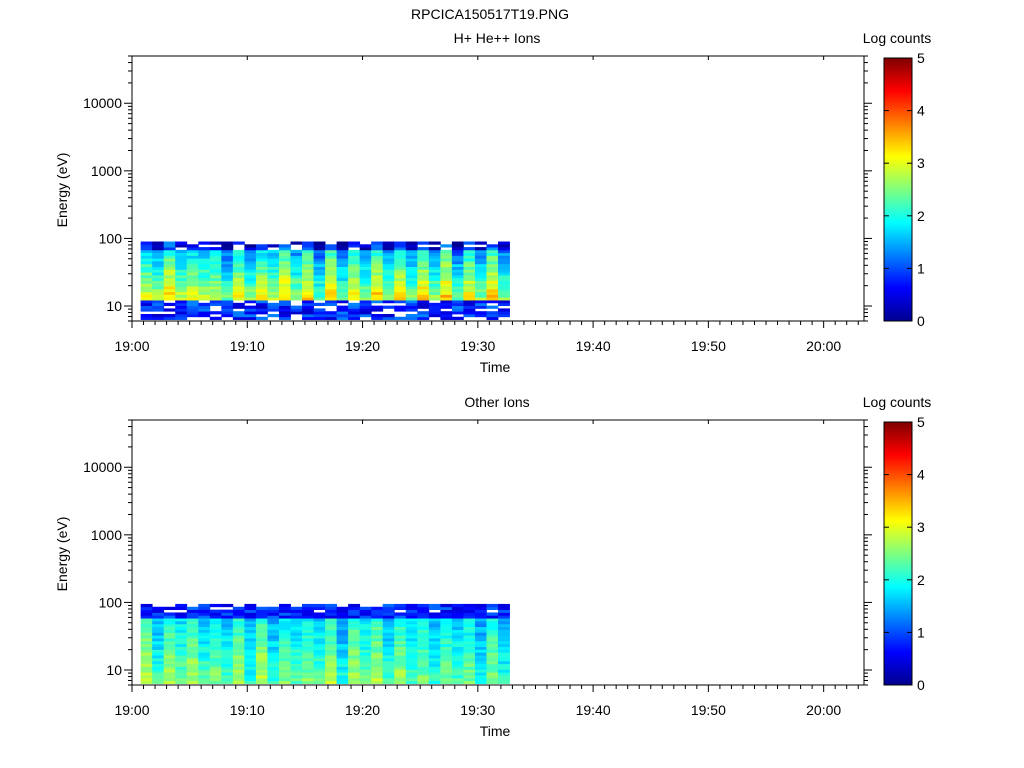  Describe the element at coordinates (921, 268) in the screenshot. I see `colorbar-tick-label: 1` at that location.